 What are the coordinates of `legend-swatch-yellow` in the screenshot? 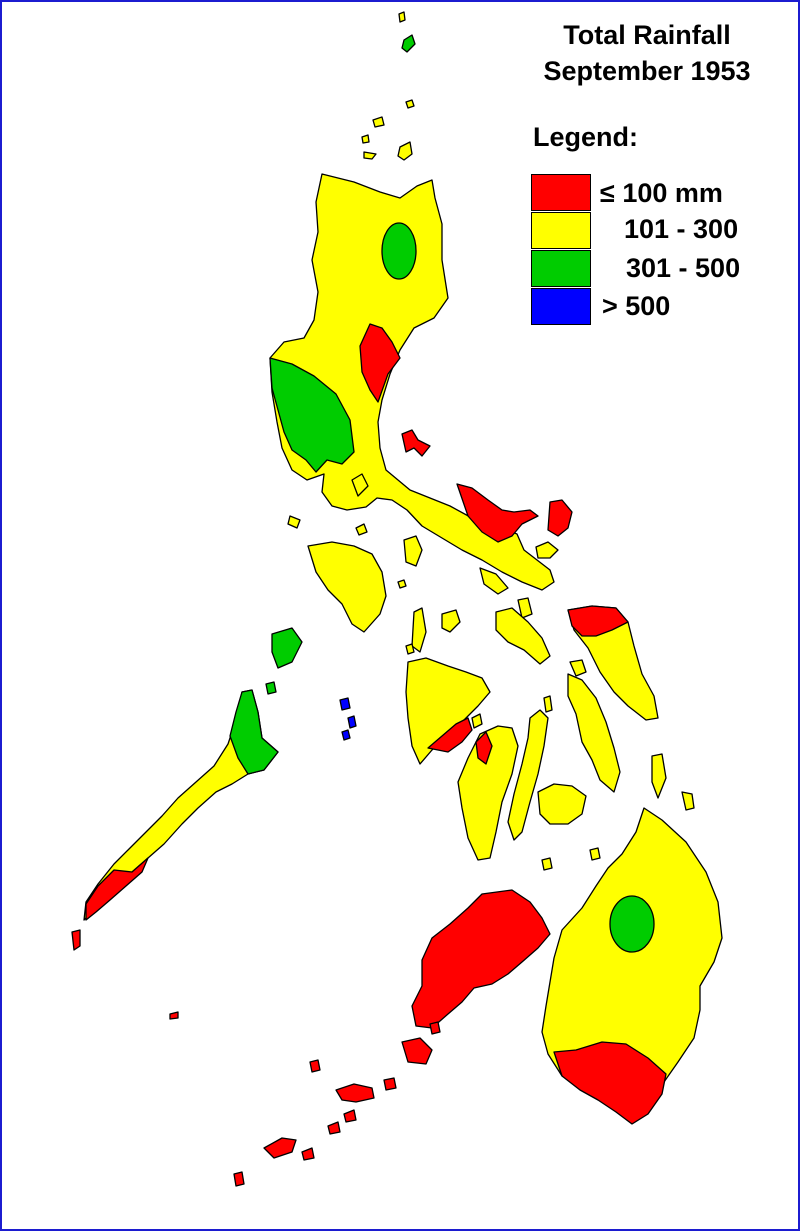 It's located at (561, 230).